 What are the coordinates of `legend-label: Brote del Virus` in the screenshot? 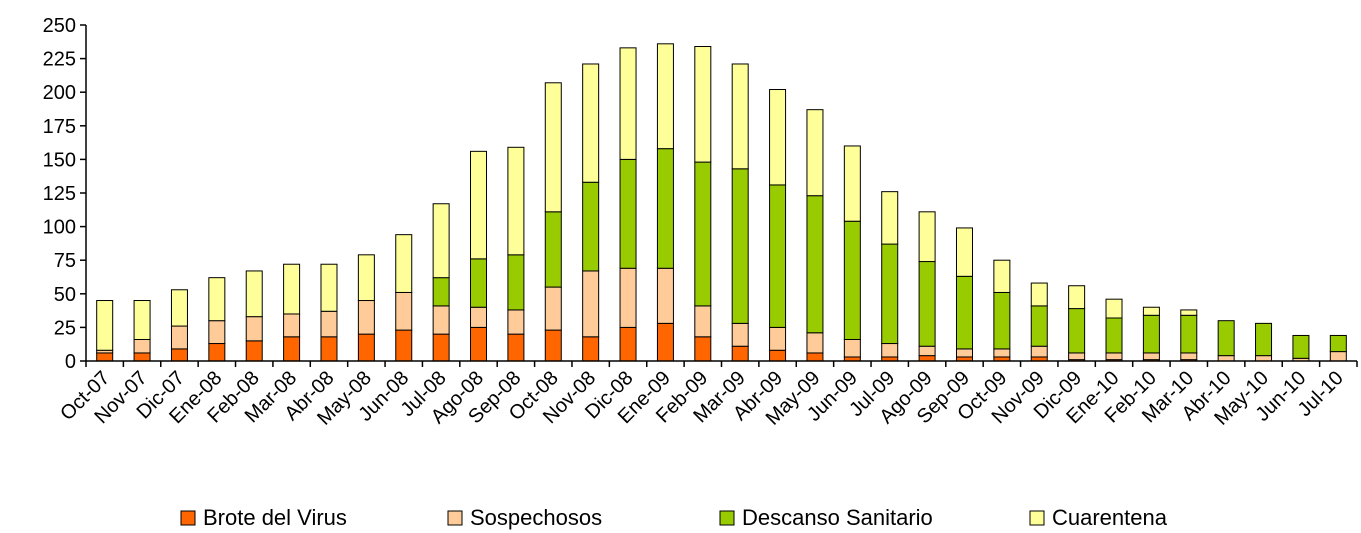 It's located at (275, 517).